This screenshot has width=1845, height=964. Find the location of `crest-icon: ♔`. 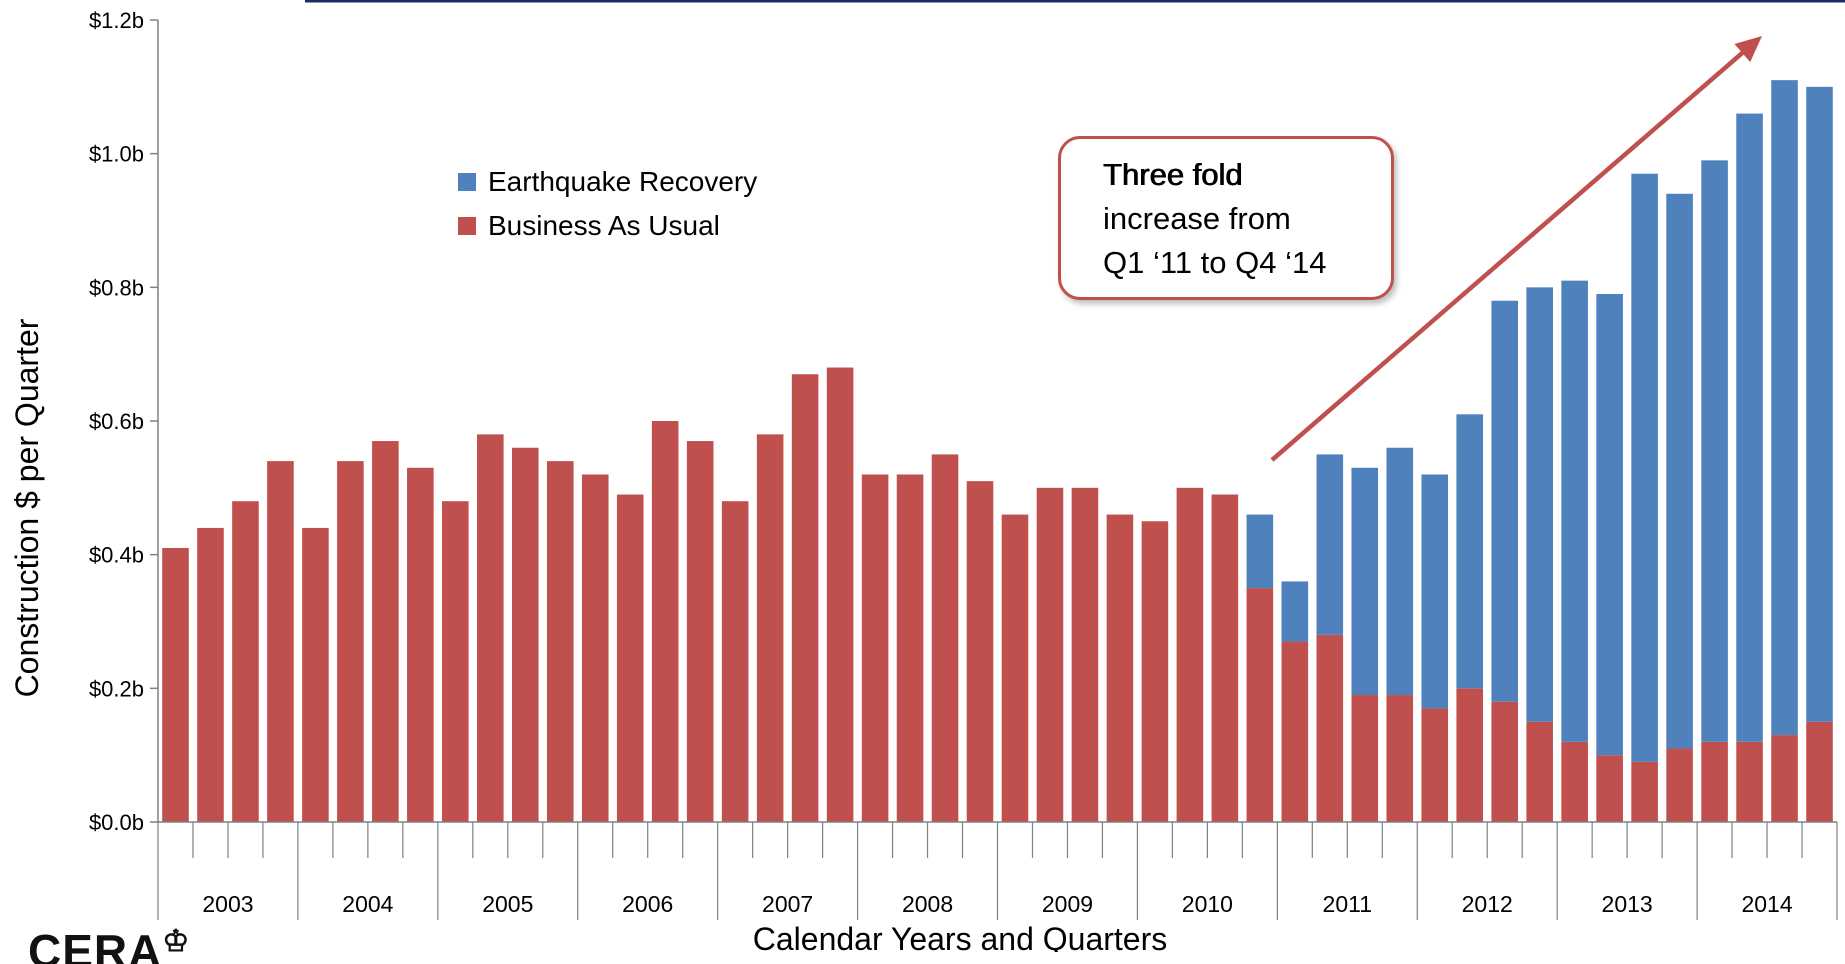

crest-icon: ♔ is located at coordinates (176, 941).